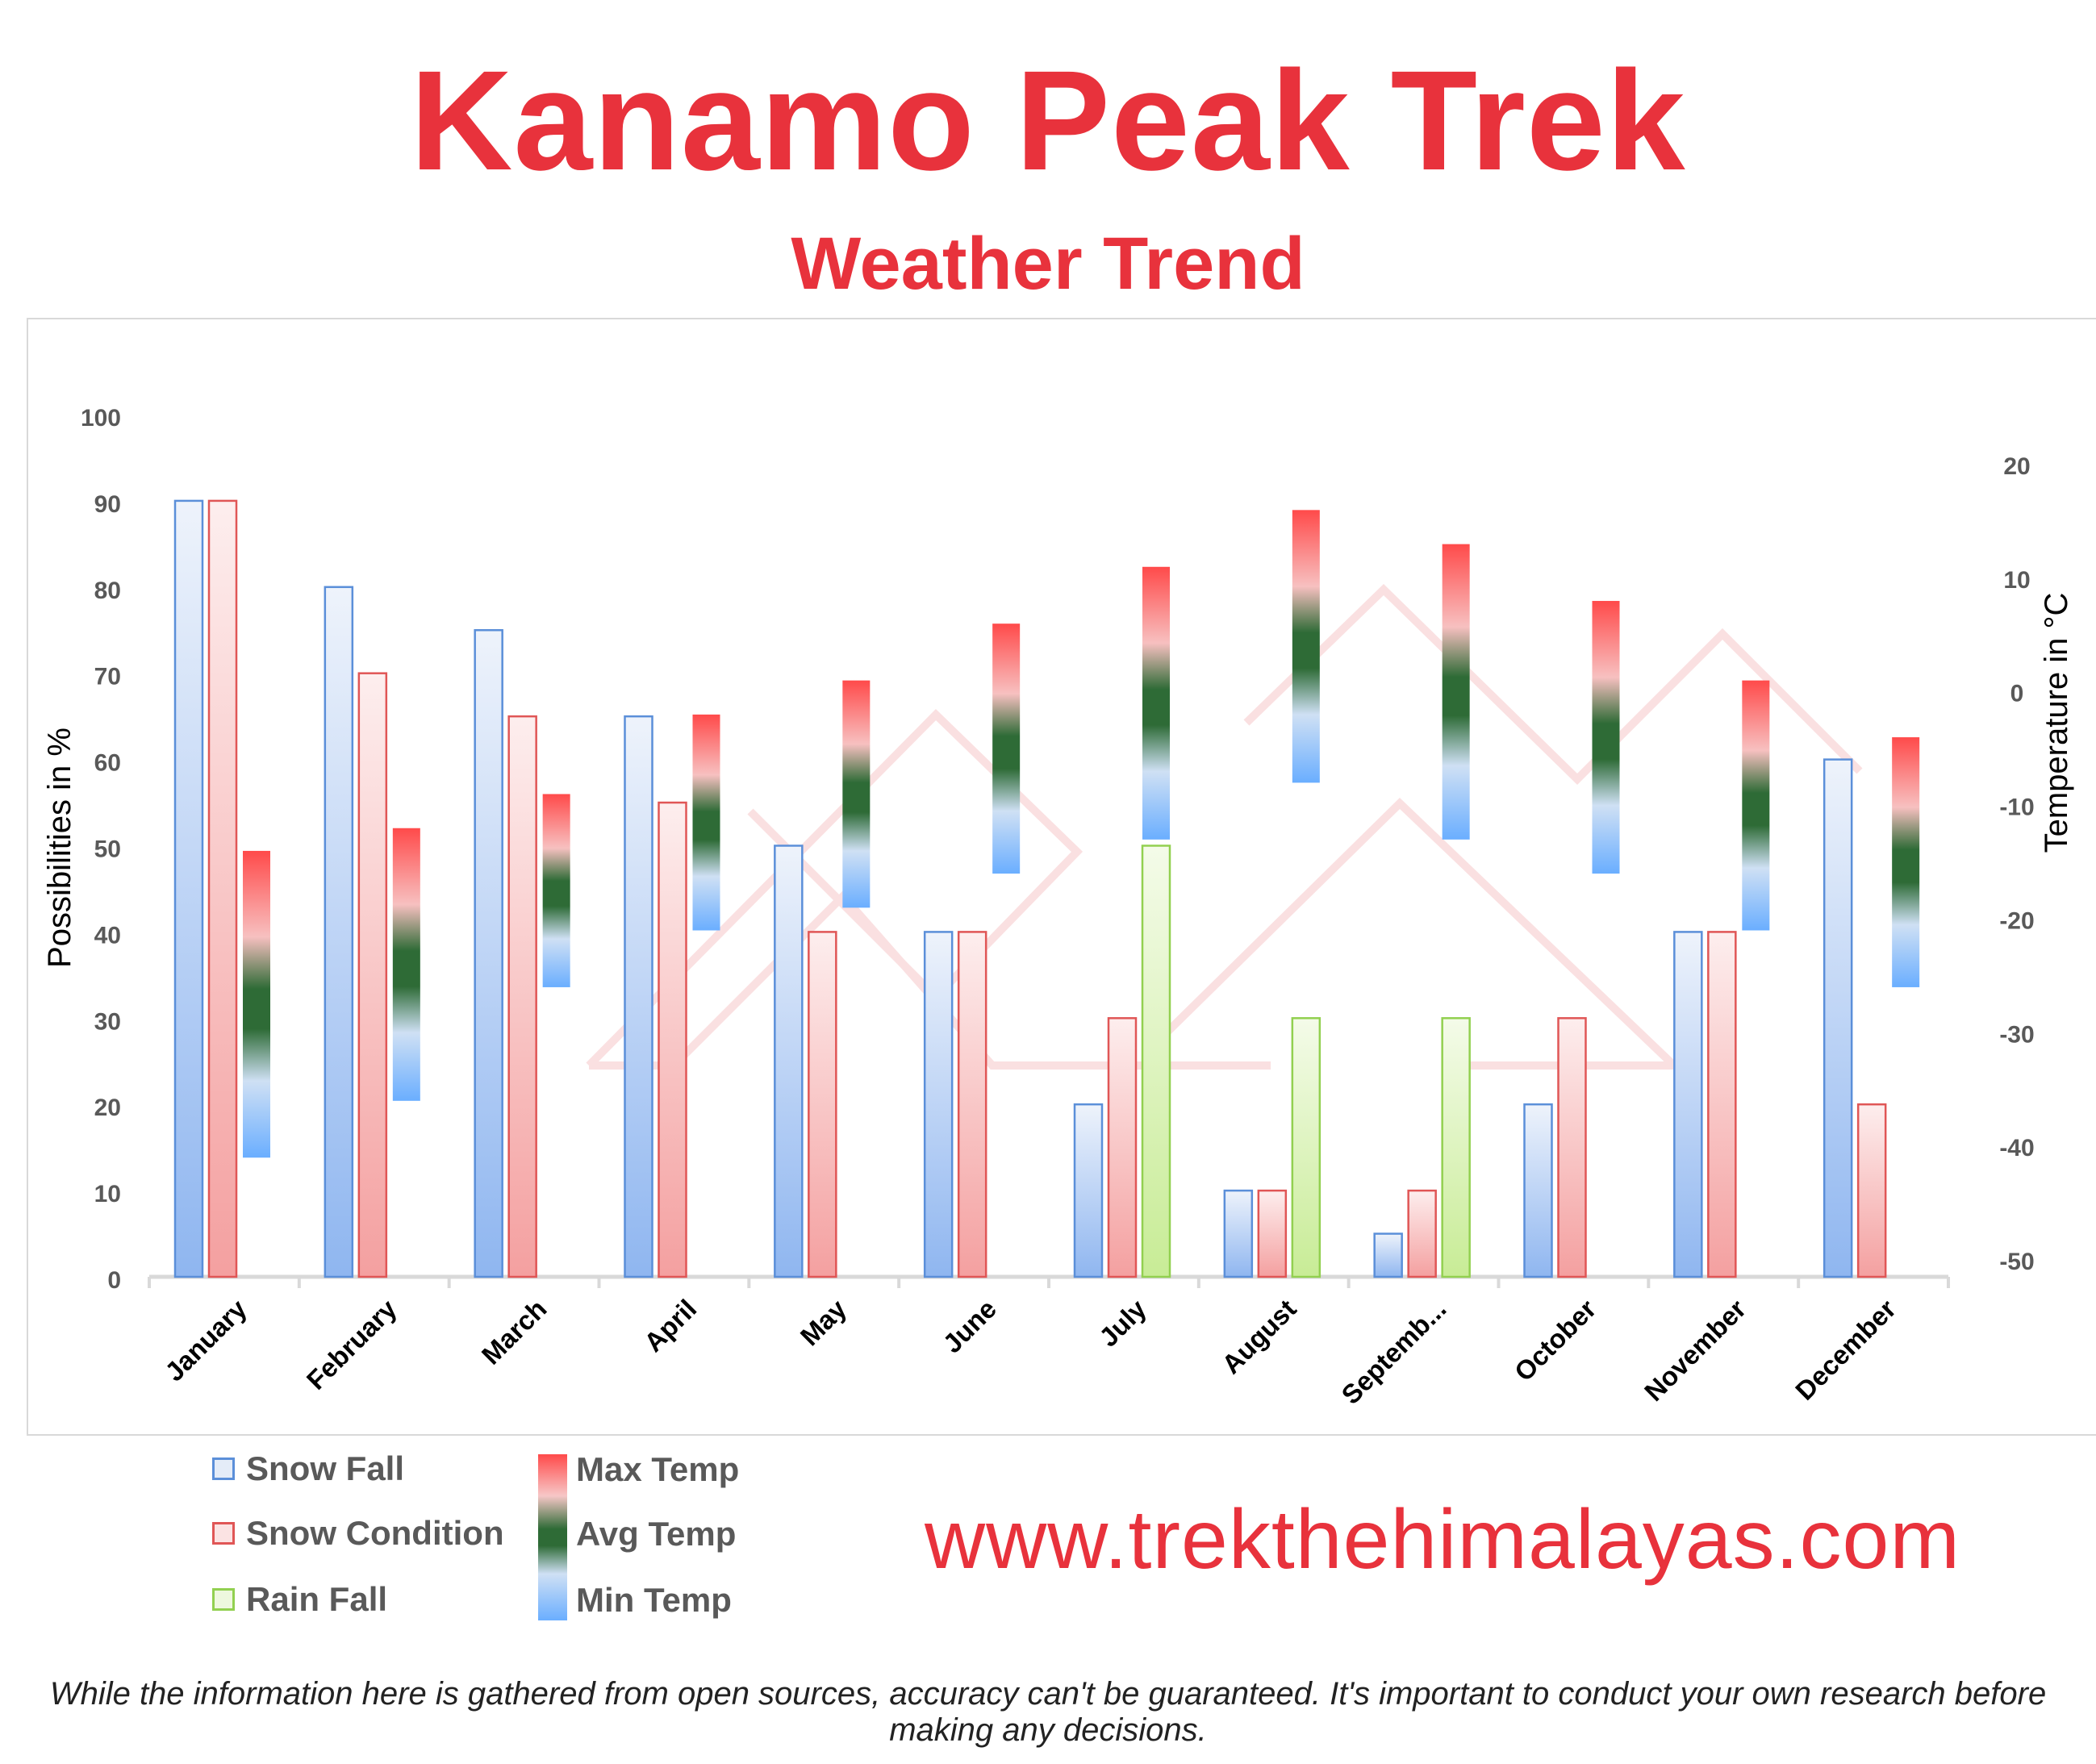  I want to click on x-tick-label: May, so click(824, 1322).